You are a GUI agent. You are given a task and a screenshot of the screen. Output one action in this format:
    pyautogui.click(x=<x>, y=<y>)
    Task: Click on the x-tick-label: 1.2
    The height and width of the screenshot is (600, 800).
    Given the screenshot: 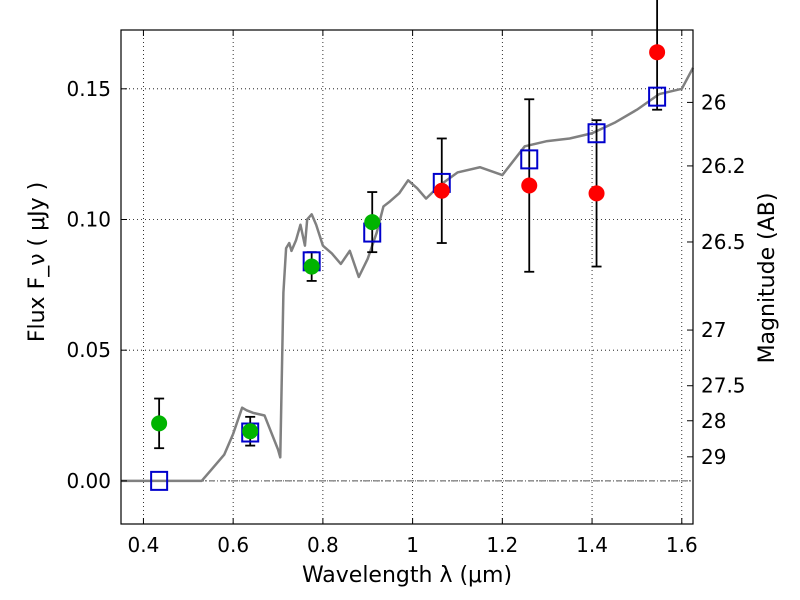 What is the action you would take?
    pyautogui.click(x=502, y=545)
    